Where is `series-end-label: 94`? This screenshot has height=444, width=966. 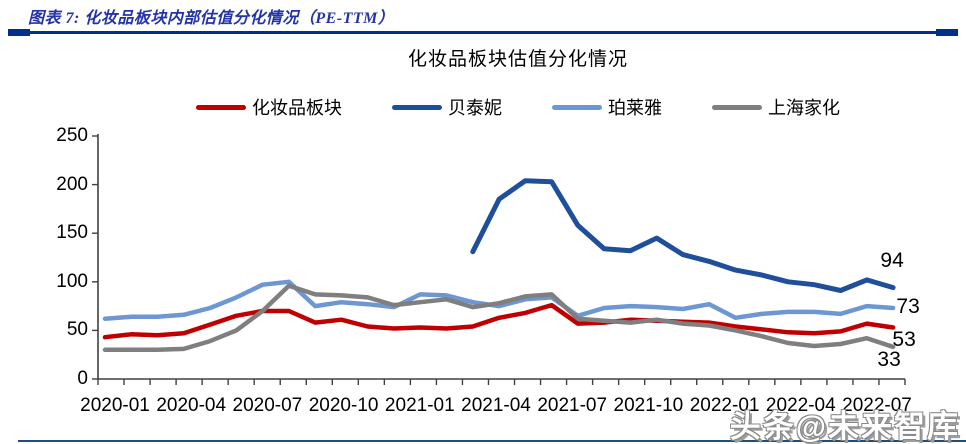
series-end-label: 94 is located at coordinates (892, 260).